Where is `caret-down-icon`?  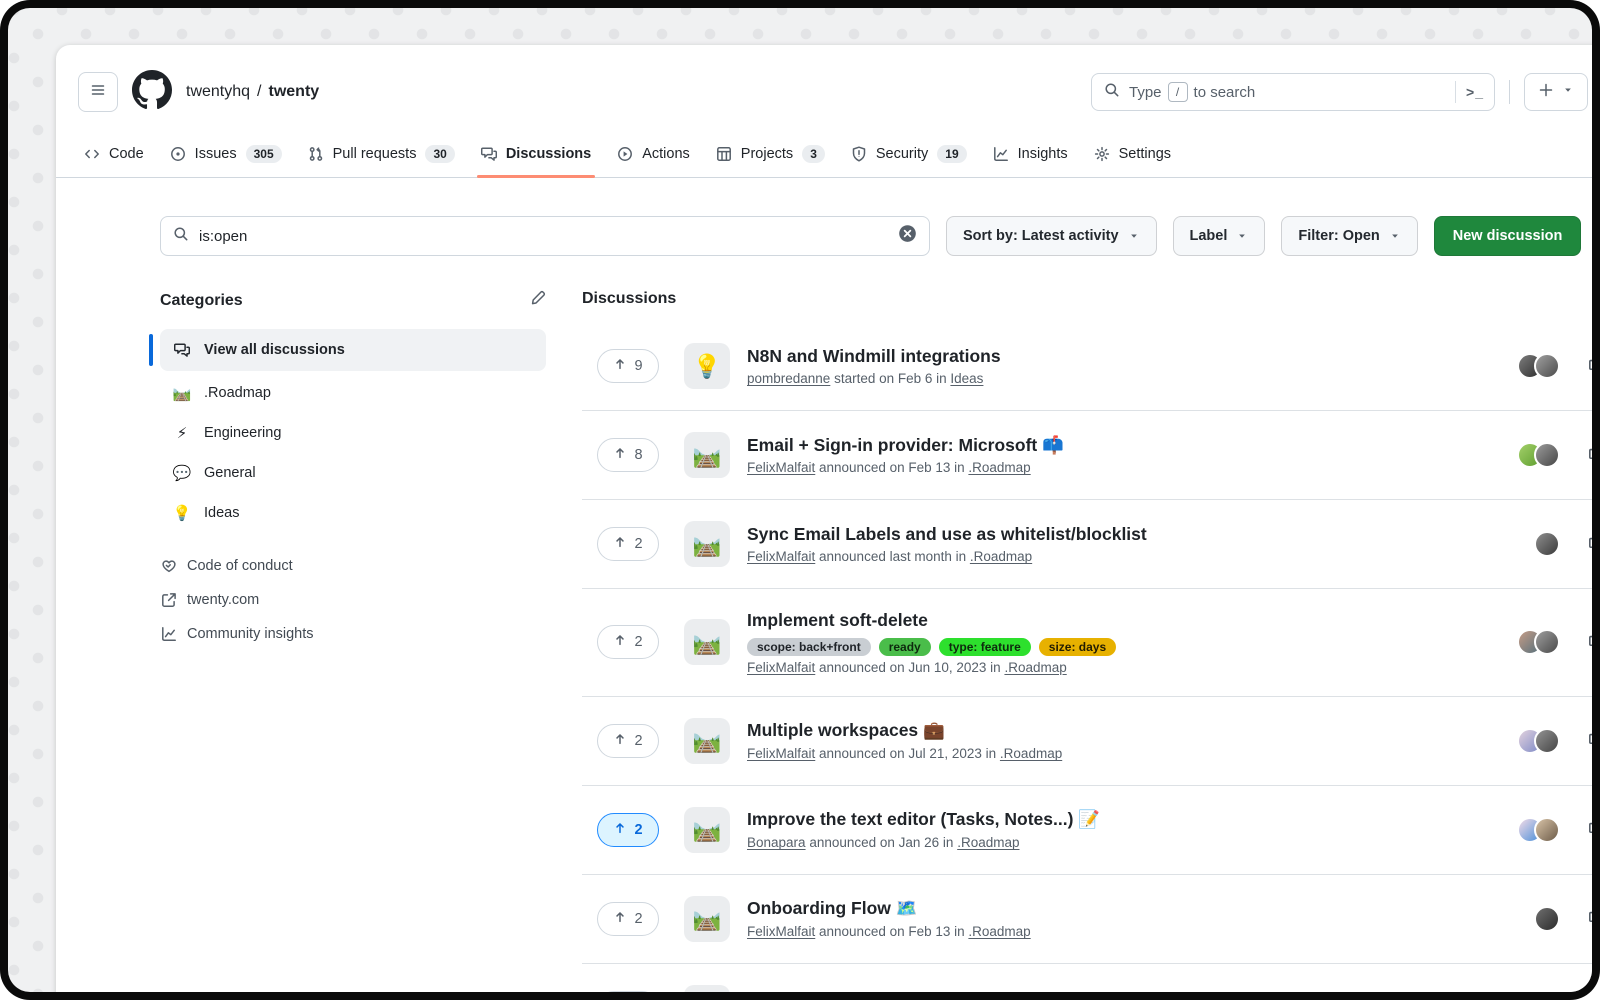
caret-down-icon is located at coordinates (1395, 236).